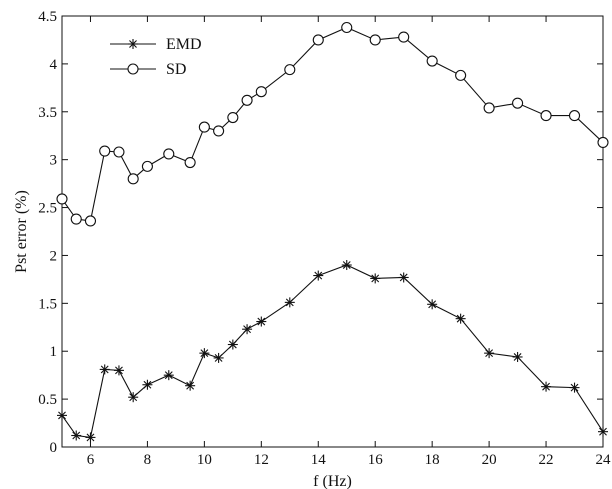  What do you see at coordinates (91, 460) in the screenshot?
I see `x-tick-label: 6` at bounding box center [91, 460].